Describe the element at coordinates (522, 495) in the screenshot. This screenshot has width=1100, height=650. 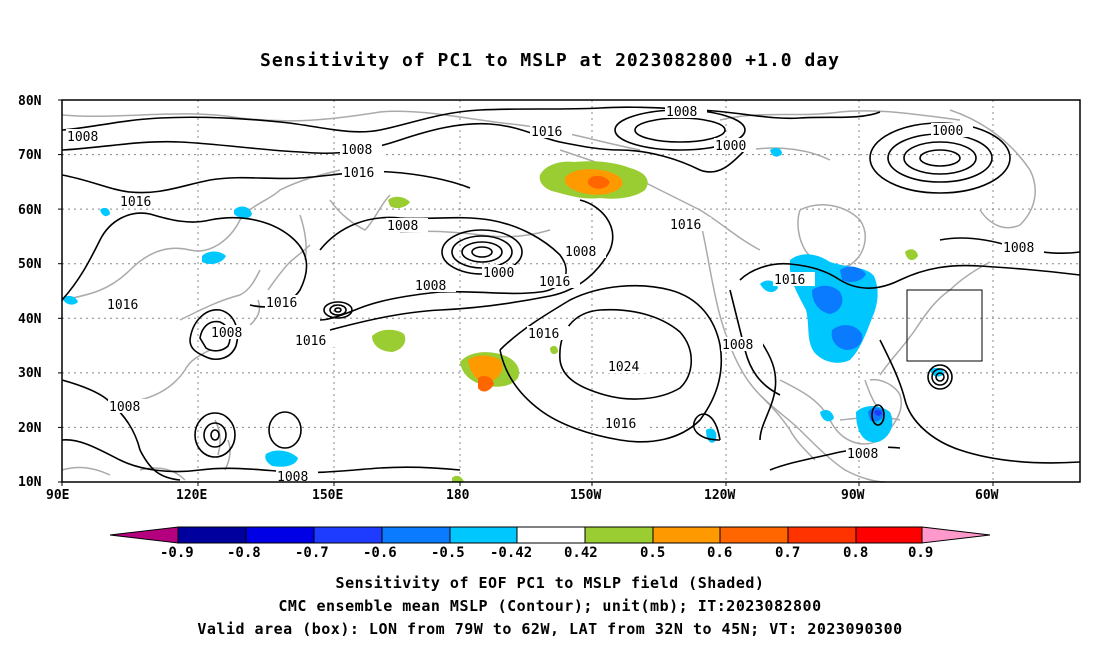
I see `lon-axis: 90E 120E 150E 180 150W 120W 90W 60W` at that location.